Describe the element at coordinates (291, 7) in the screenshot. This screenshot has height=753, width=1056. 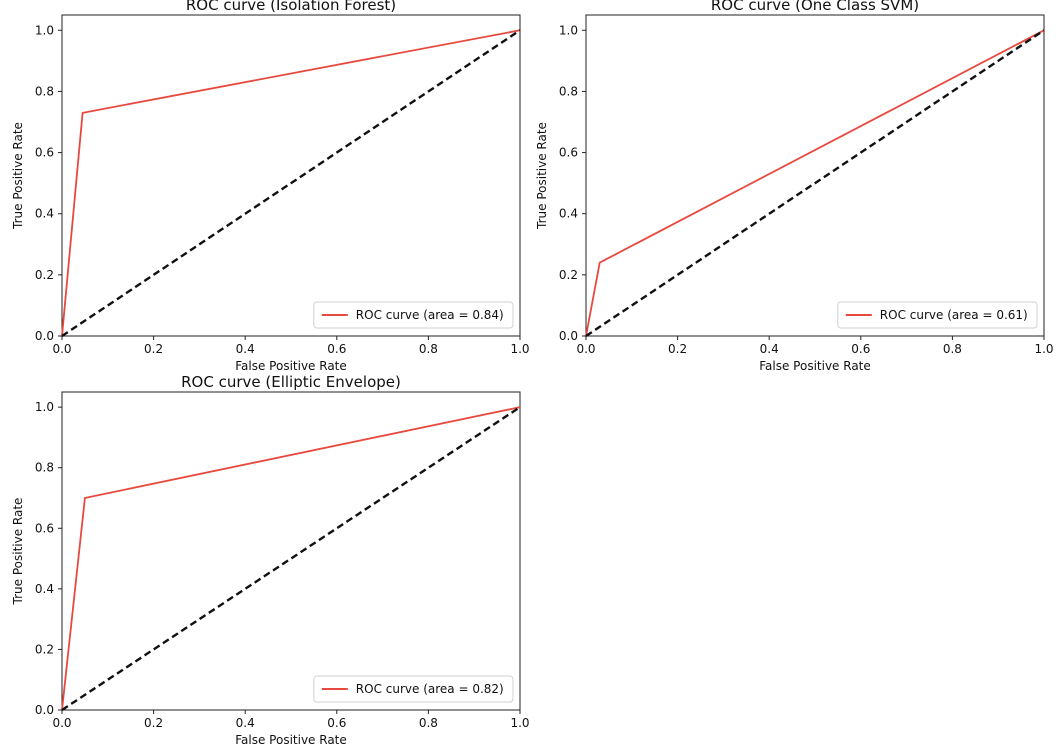
I see `chart-title: ROC curve (Isolation Forest)` at that location.